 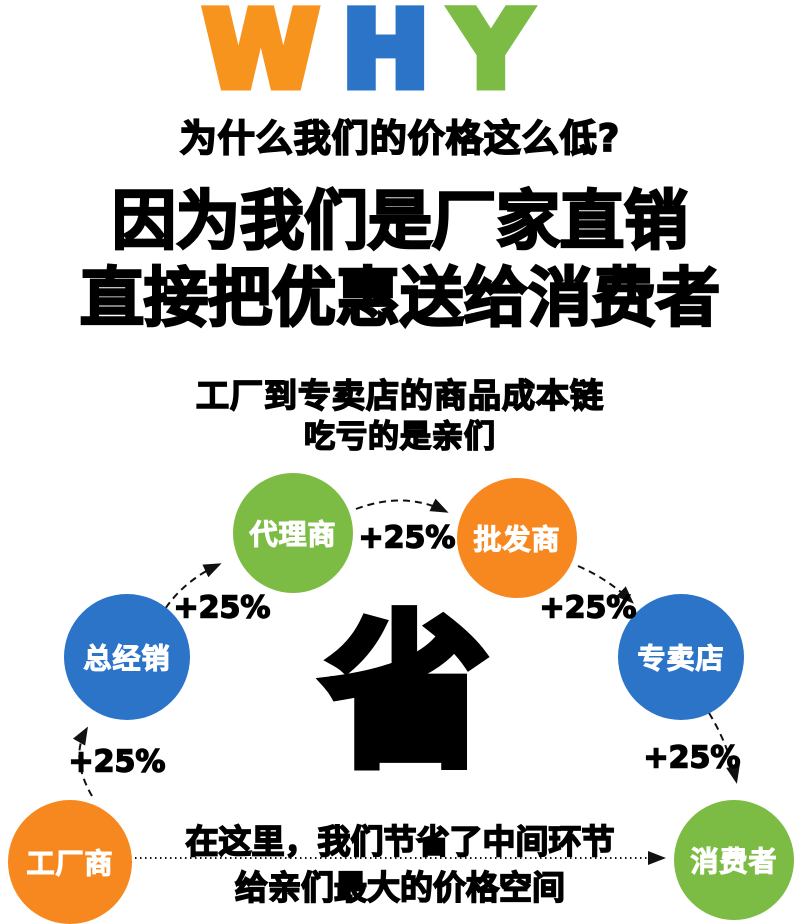 I want to click on node-factory: 工厂商, so click(x=70, y=862).